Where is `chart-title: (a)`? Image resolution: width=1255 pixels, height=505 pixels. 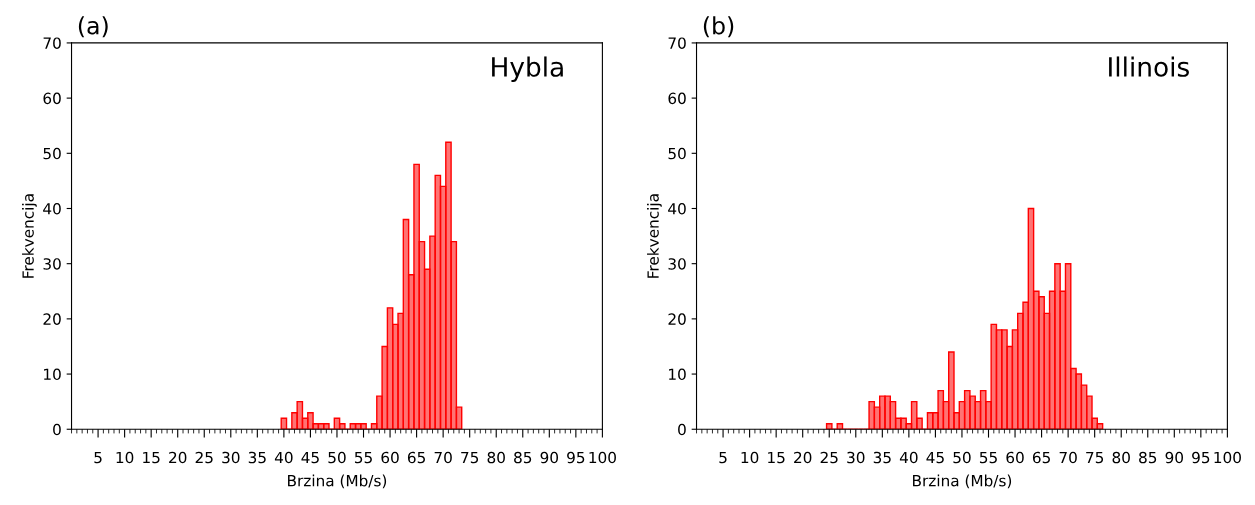 chart-title: (a) is located at coordinates (93, 27).